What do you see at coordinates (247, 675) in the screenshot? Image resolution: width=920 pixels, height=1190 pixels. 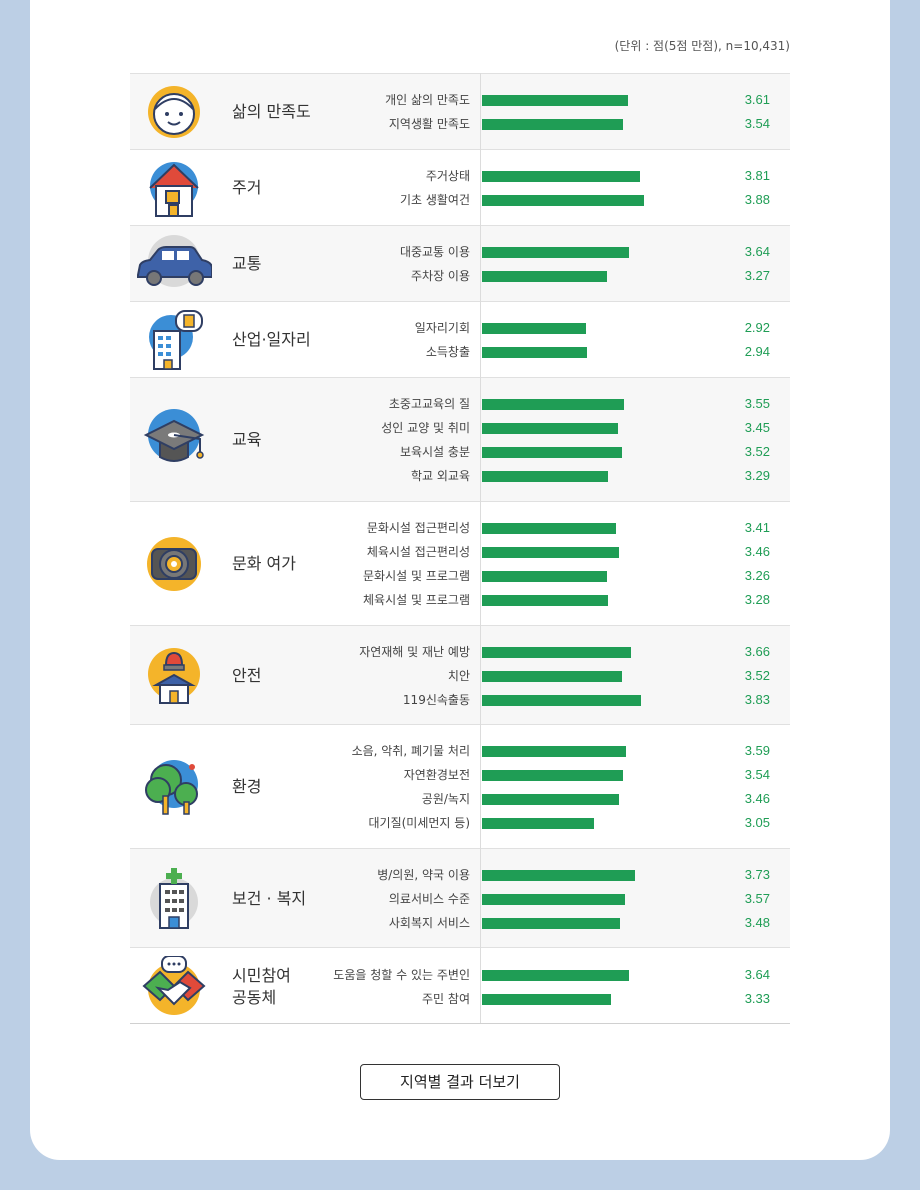 I see `category-label: 안전` at bounding box center [247, 675].